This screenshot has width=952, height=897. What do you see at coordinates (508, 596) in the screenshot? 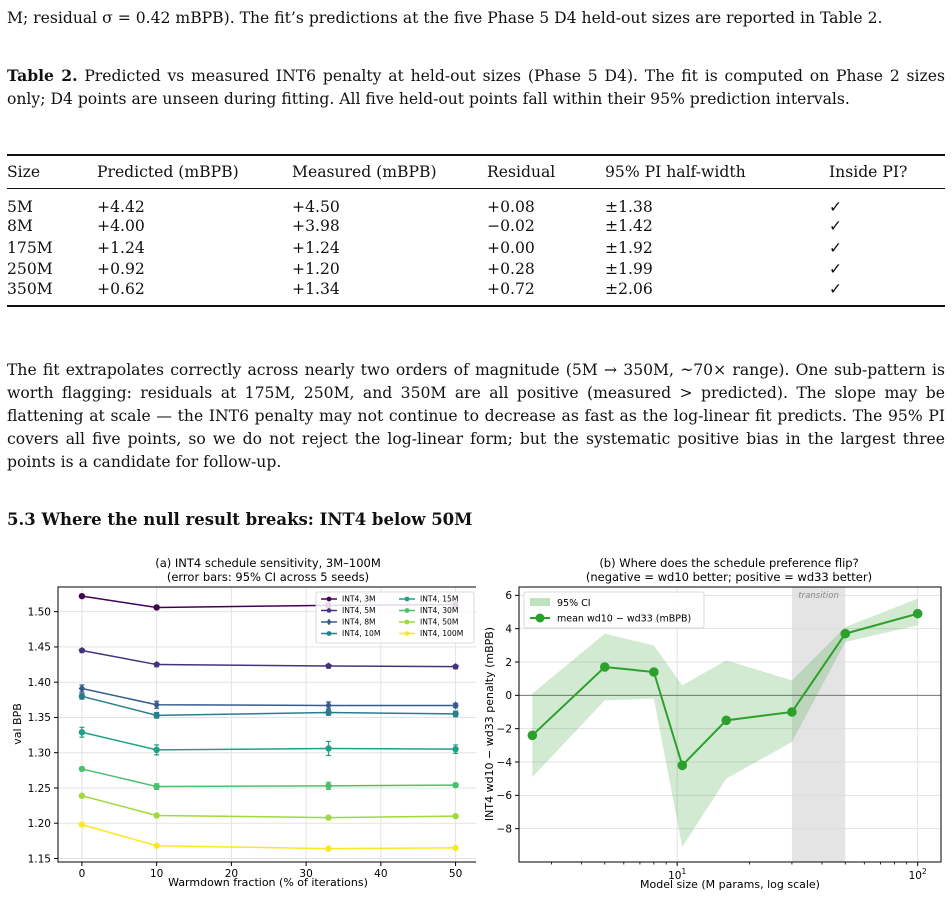
I see `y-tick-label: 6` at bounding box center [508, 596].